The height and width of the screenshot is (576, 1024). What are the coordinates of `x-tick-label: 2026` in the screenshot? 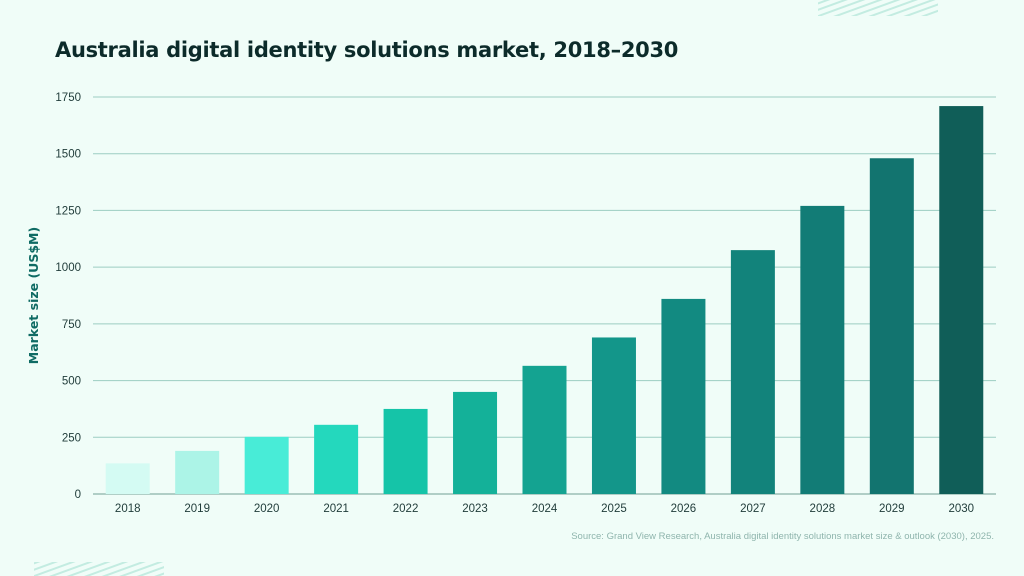 It's located at (684, 509).